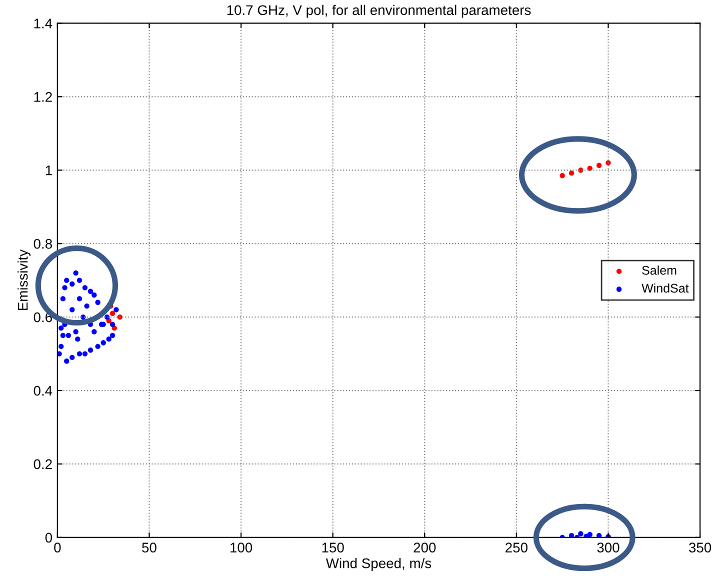 This screenshot has height=581, width=718. I want to click on x-tick-label: 300, so click(608, 547).